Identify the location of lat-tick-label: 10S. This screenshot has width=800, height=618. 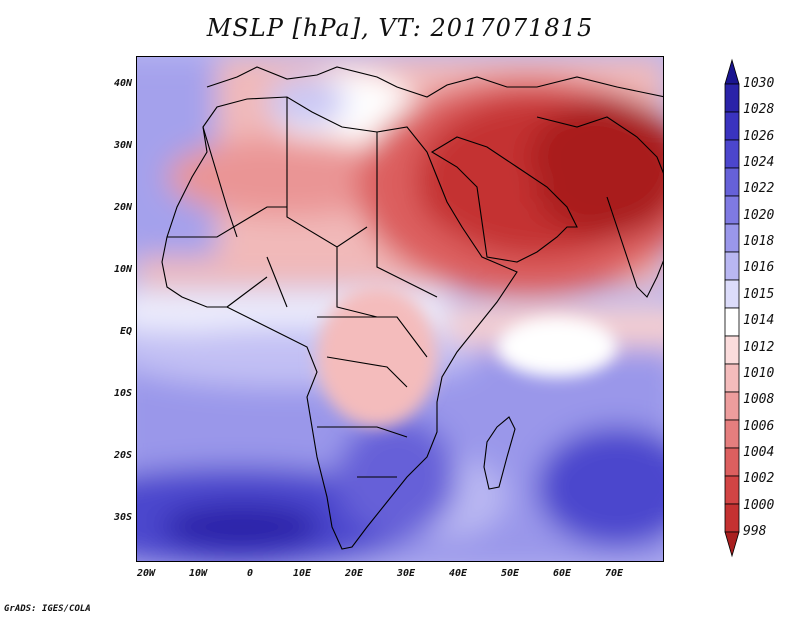
(122, 393).